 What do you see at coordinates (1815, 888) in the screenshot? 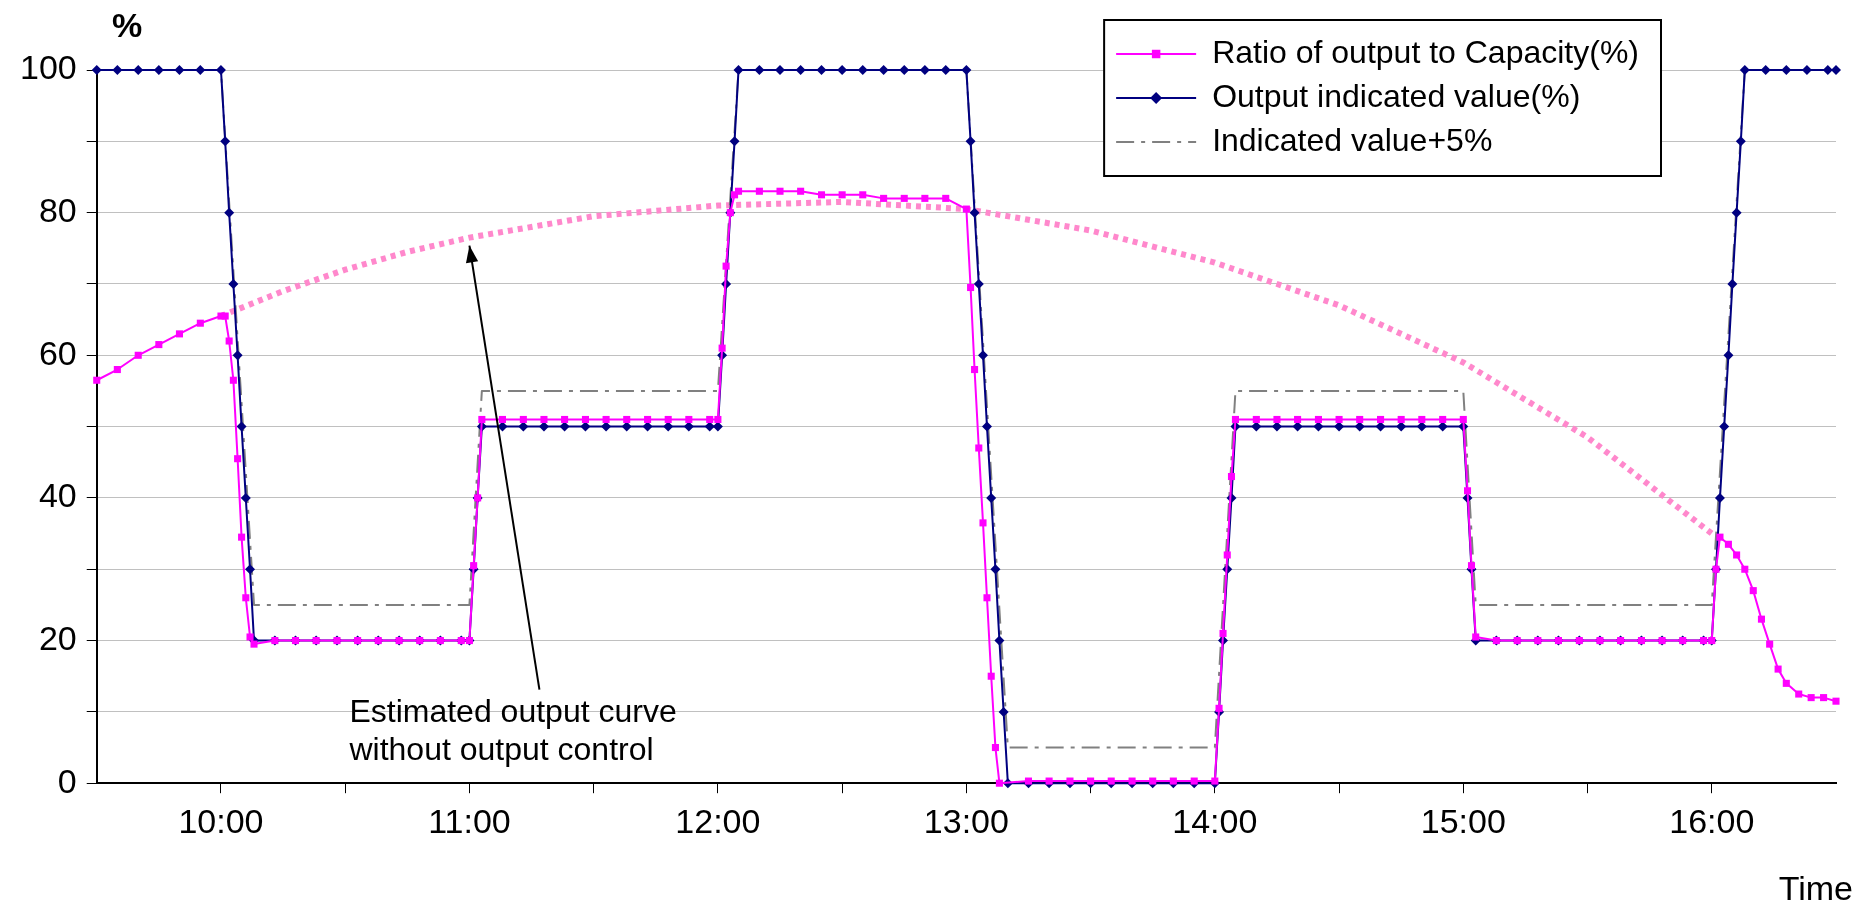
I see `x-axis-title: Time` at bounding box center [1815, 888].